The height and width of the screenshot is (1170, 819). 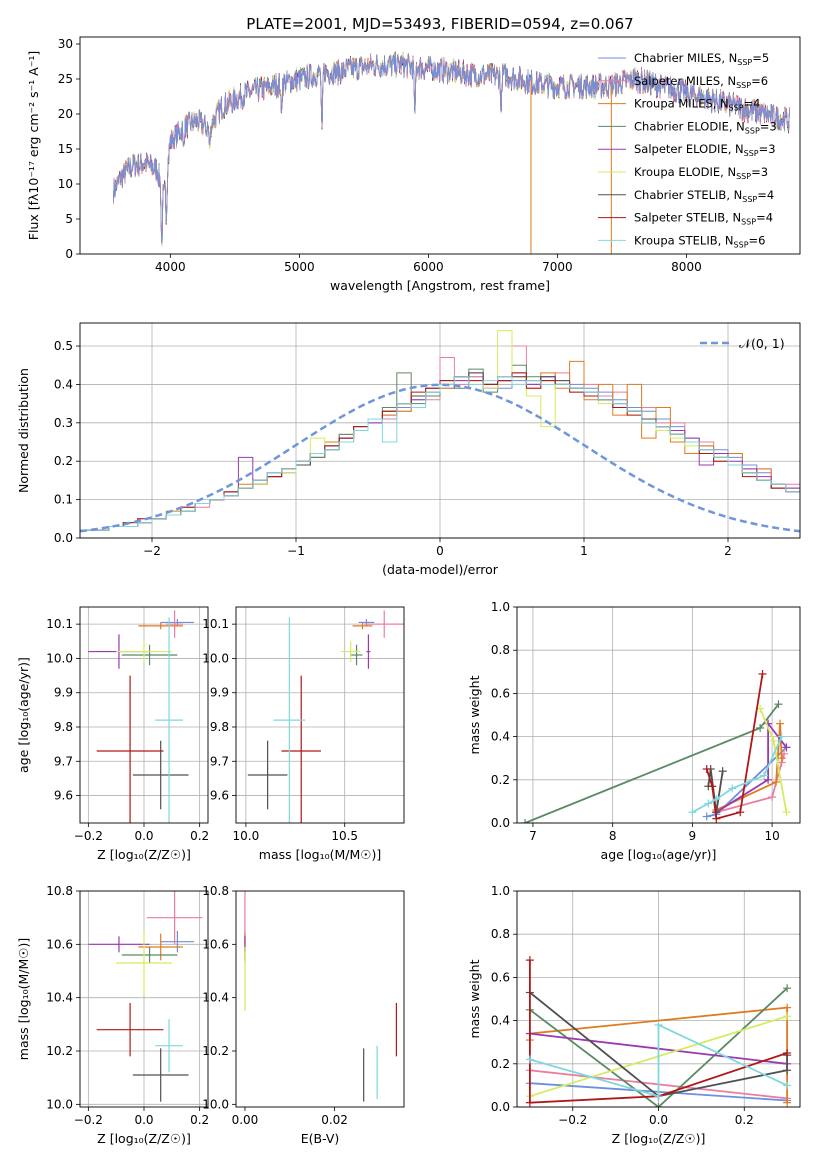 What do you see at coordinates (170, 267) in the screenshot?
I see `x-tick-label: 4000` at bounding box center [170, 267].